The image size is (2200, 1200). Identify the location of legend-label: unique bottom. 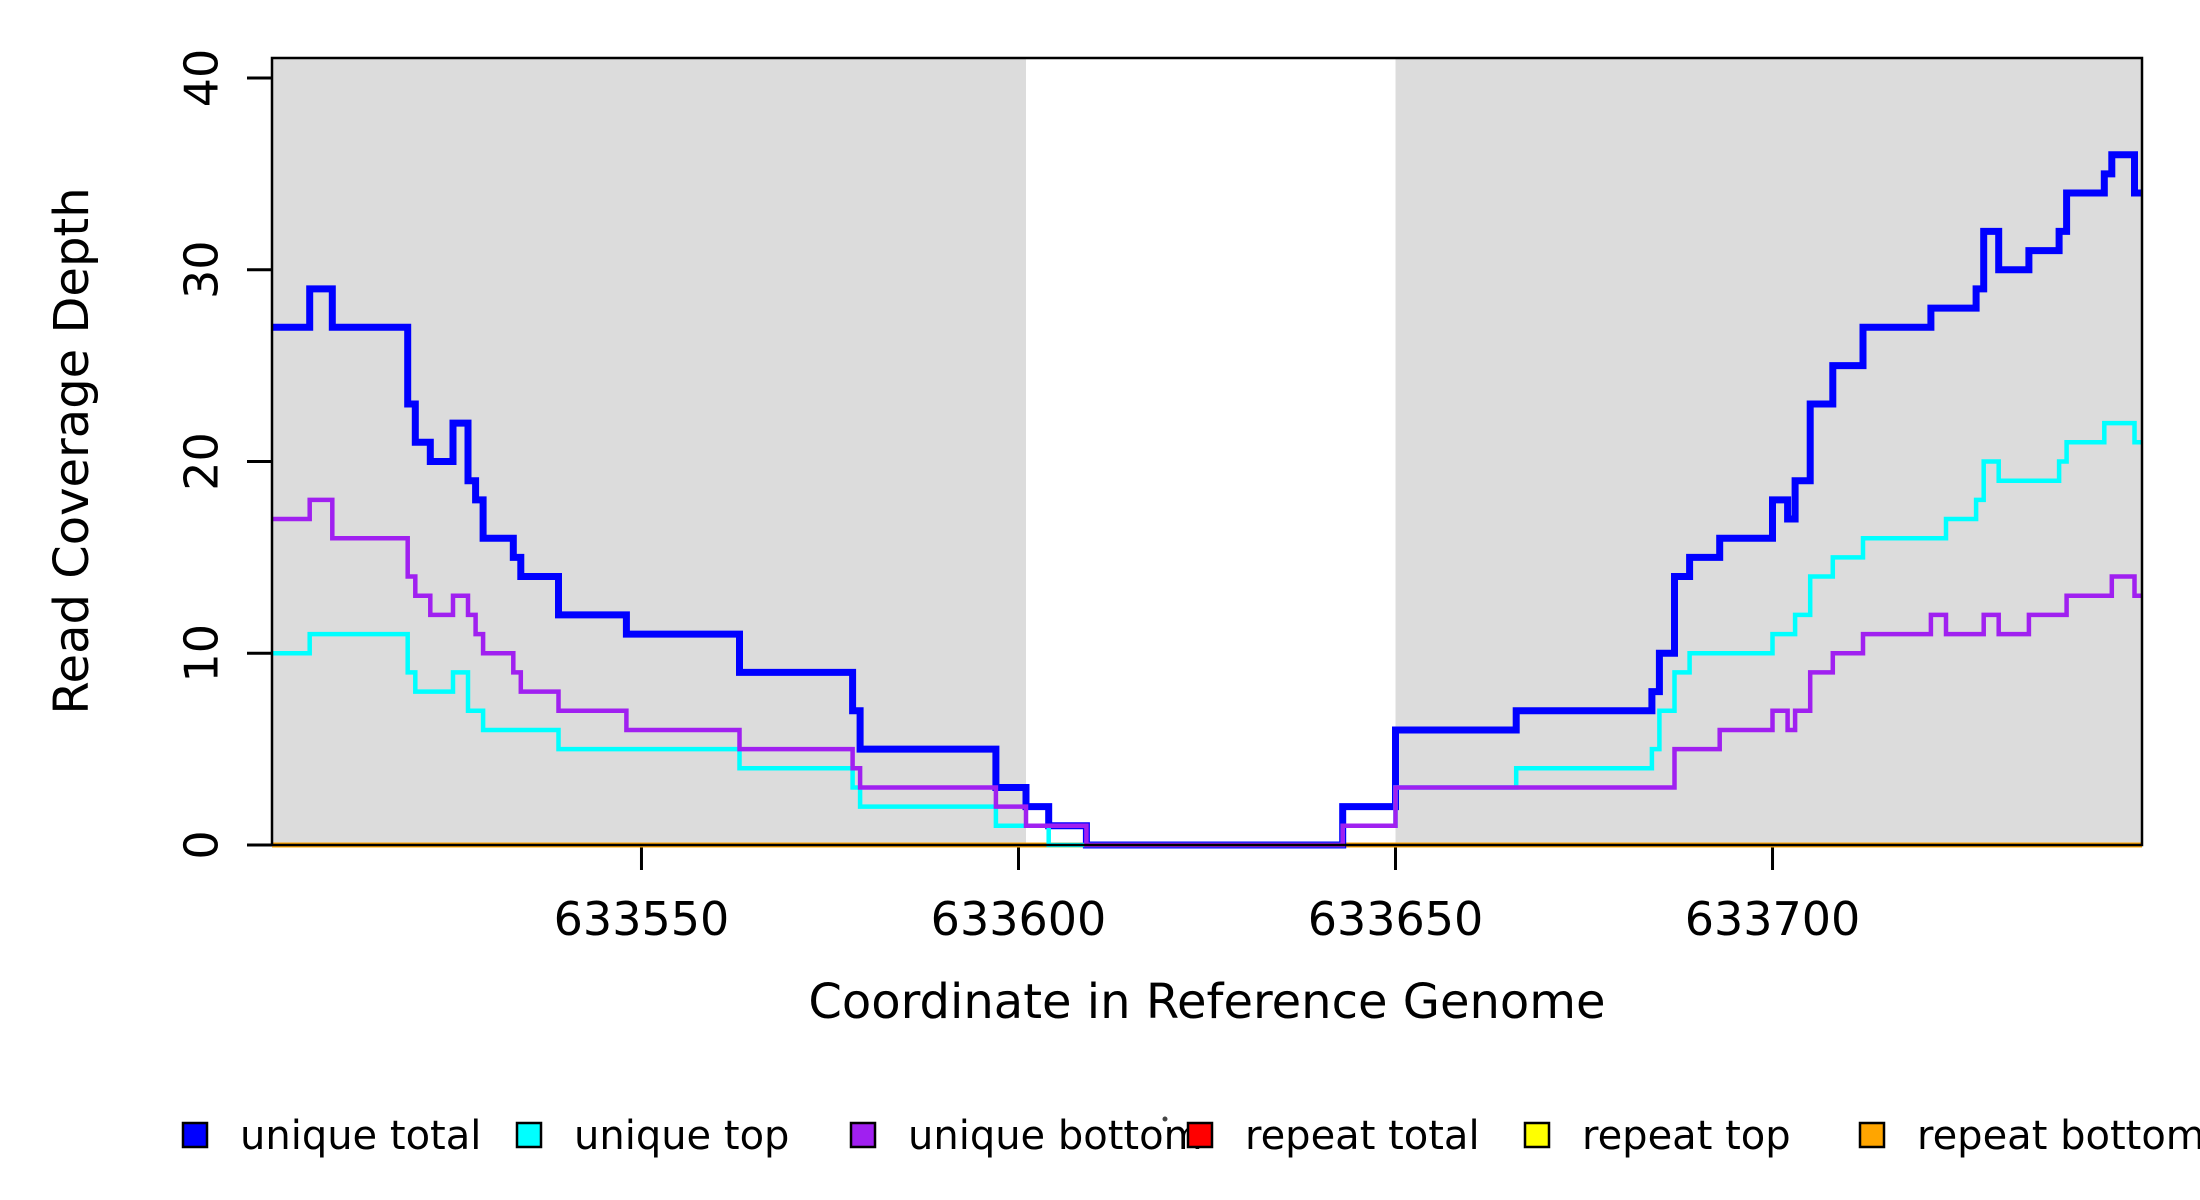
(1055, 1136).